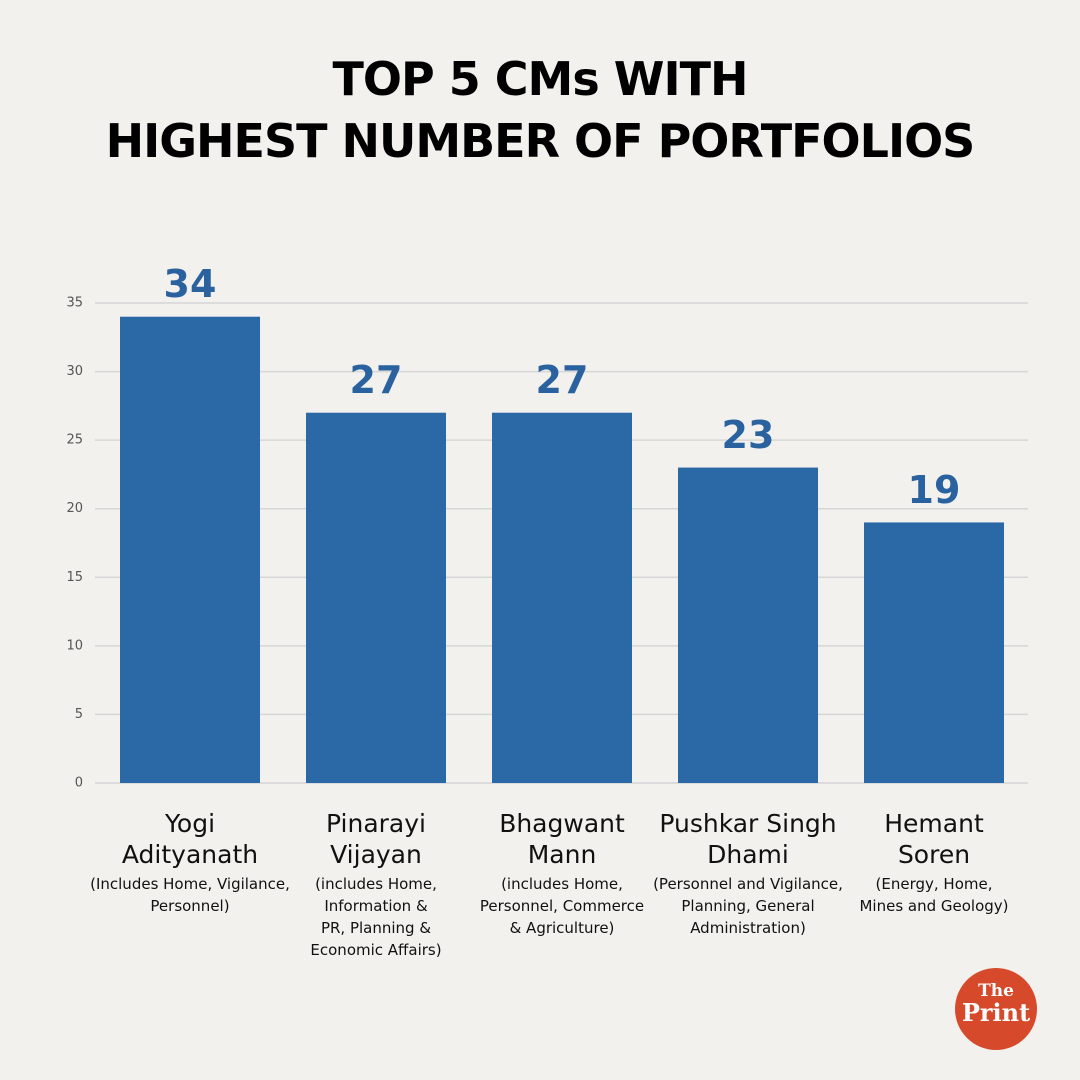  Describe the element at coordinates (376, 839) in the screenshot. I see `category-label: Pinarayi Vijayan` at that location.